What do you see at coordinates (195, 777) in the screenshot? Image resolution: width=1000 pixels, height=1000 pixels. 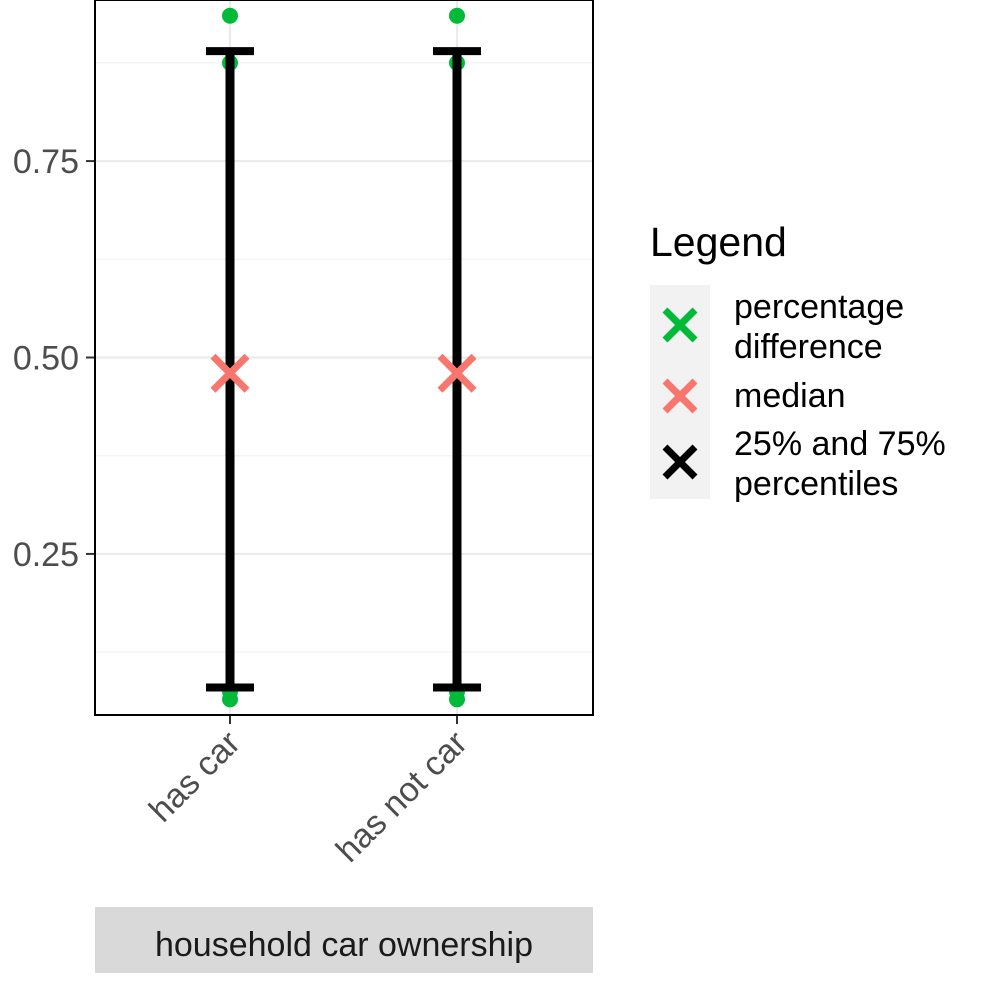 I see `x-tick-label: has car` at bounding box center [195, 777].